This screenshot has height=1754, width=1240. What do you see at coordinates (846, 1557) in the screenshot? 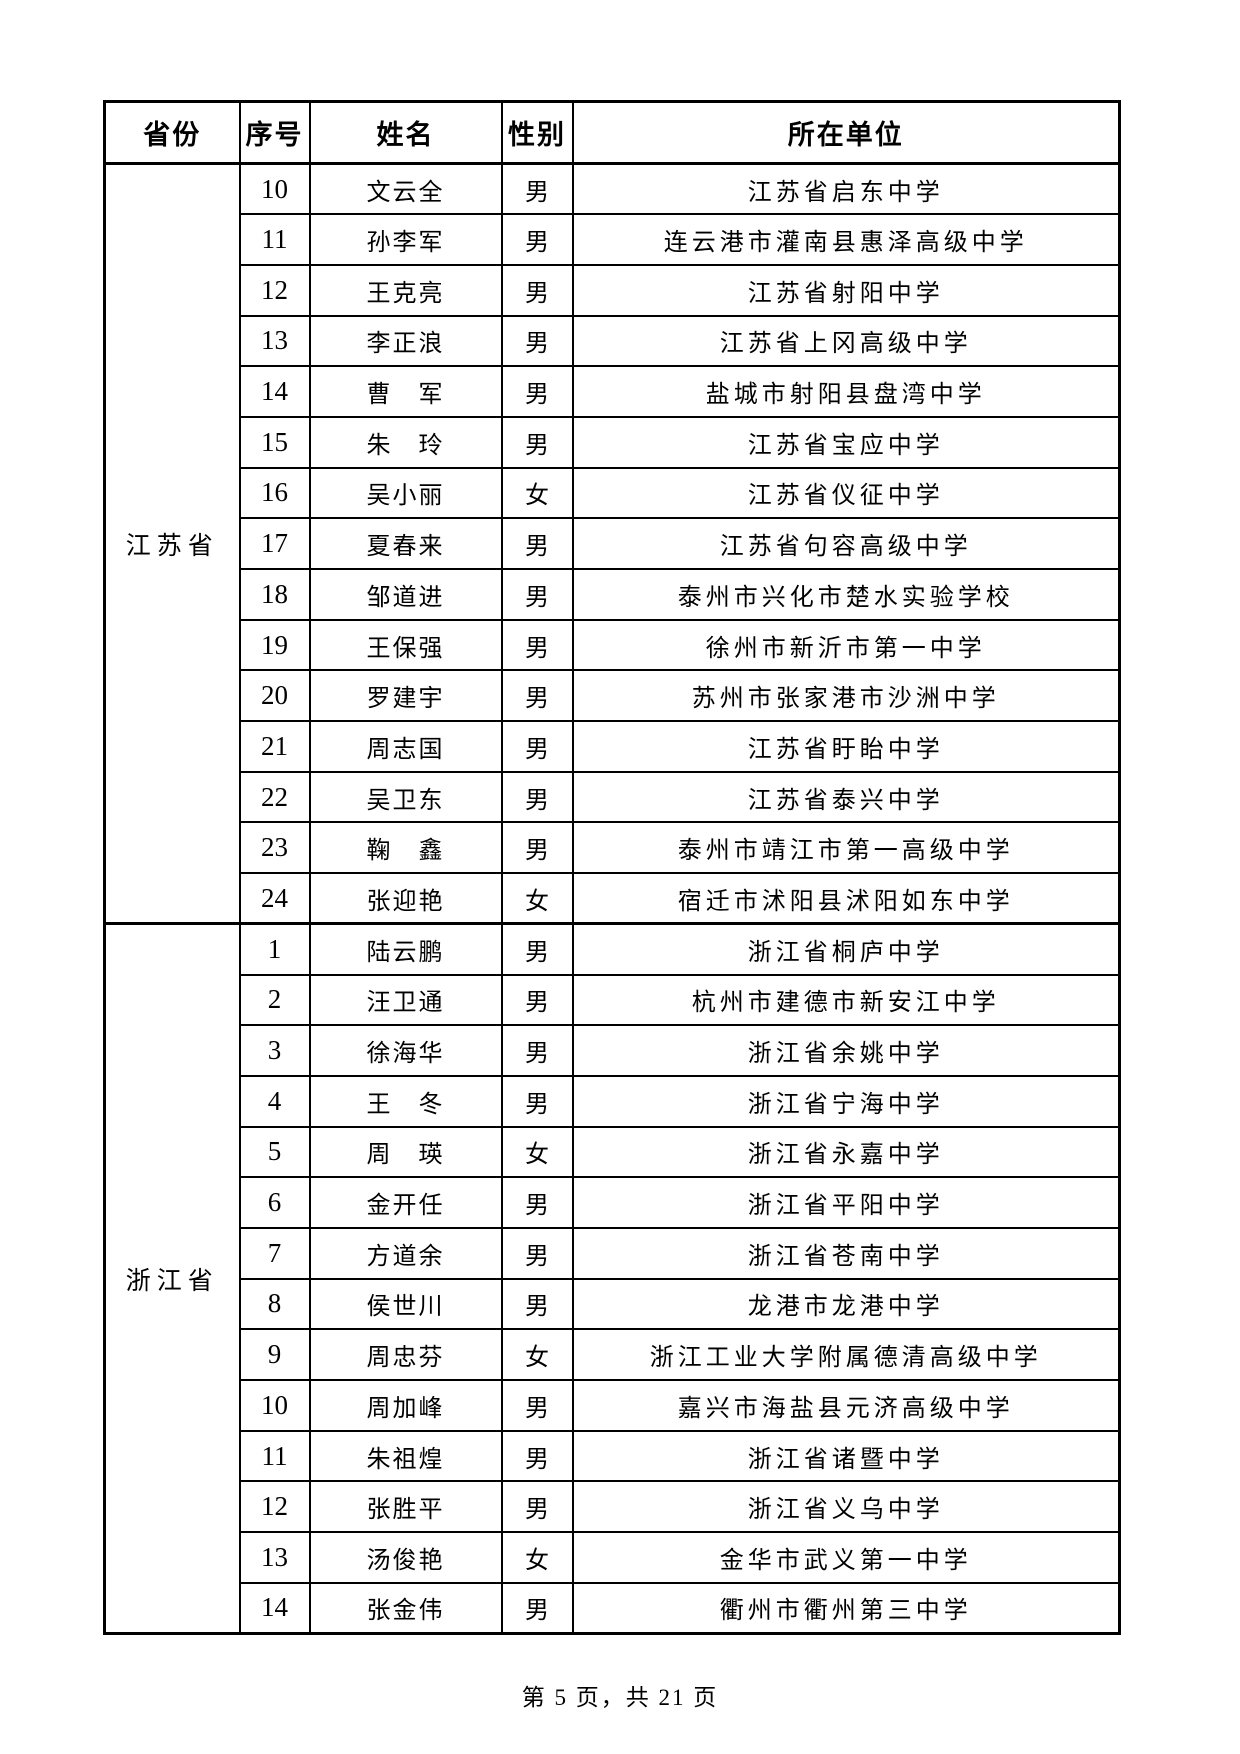
I see `unit-cell: 金华市武义第一中学` at bounding box center [846, 1557].